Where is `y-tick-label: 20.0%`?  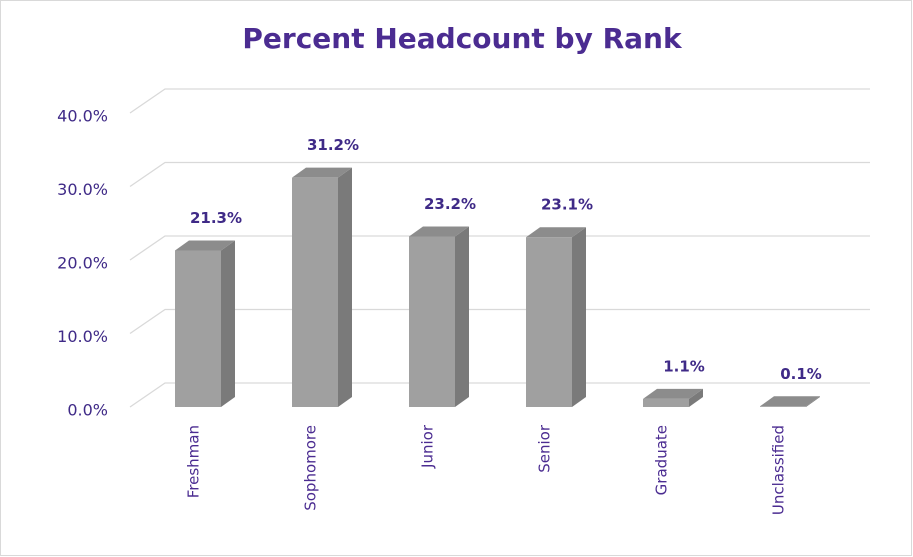
y-tick-label: 20.0% is located at coordinates (82, 263).